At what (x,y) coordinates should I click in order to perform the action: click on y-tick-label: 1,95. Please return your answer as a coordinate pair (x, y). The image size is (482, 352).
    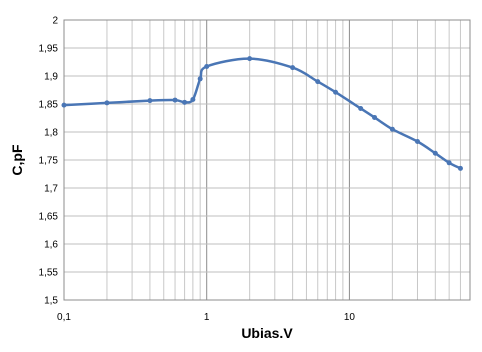
    Looking at the image, I should click on (49, 49).